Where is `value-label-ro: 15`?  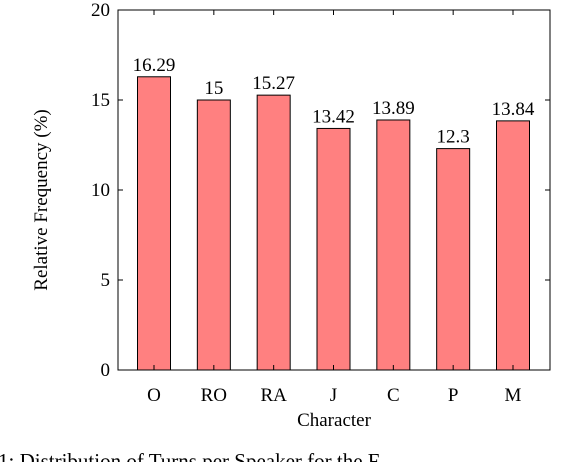
value-label-ro: 15 is located at coordinates (213, 88).